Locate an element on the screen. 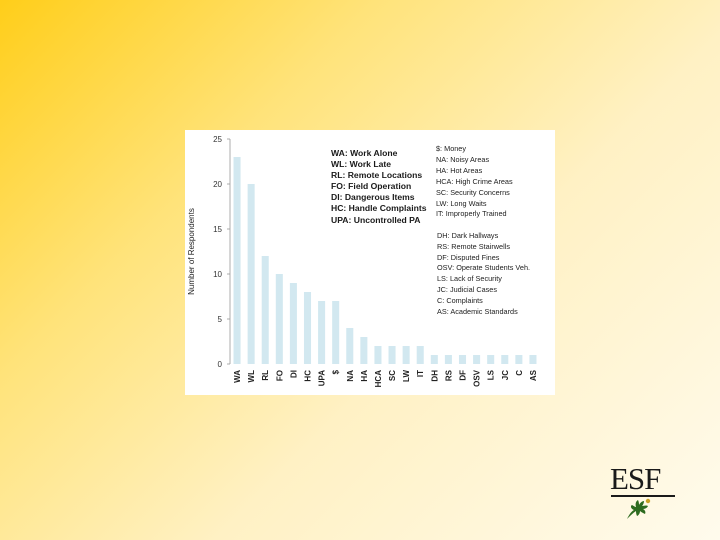 Image resolution: width=720 pixels, height=540 pixels. x-tick-label: DF is located at coordinates (463, 375).